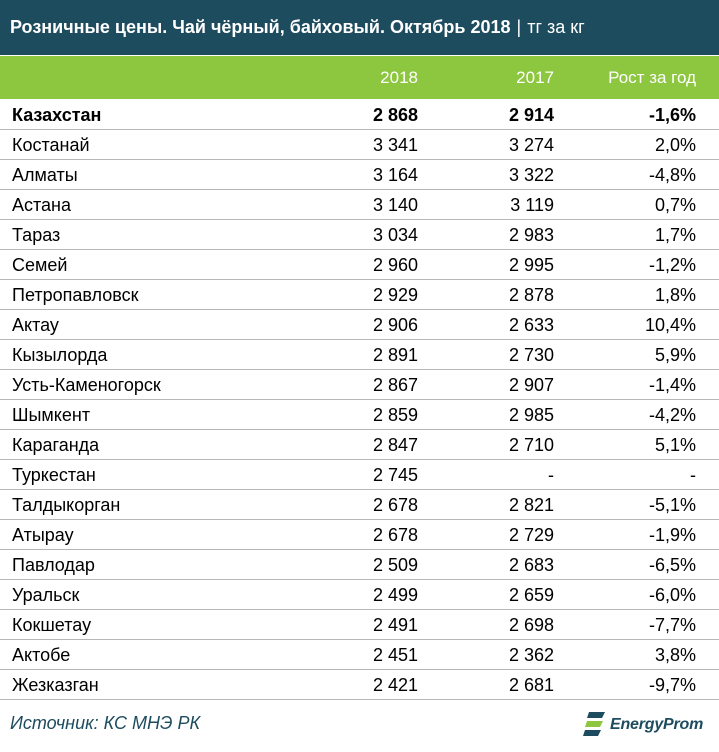 The height and width of the screenshot is (752, 719). I want to click on cell-growth: -9,7%, so click(672, 685).